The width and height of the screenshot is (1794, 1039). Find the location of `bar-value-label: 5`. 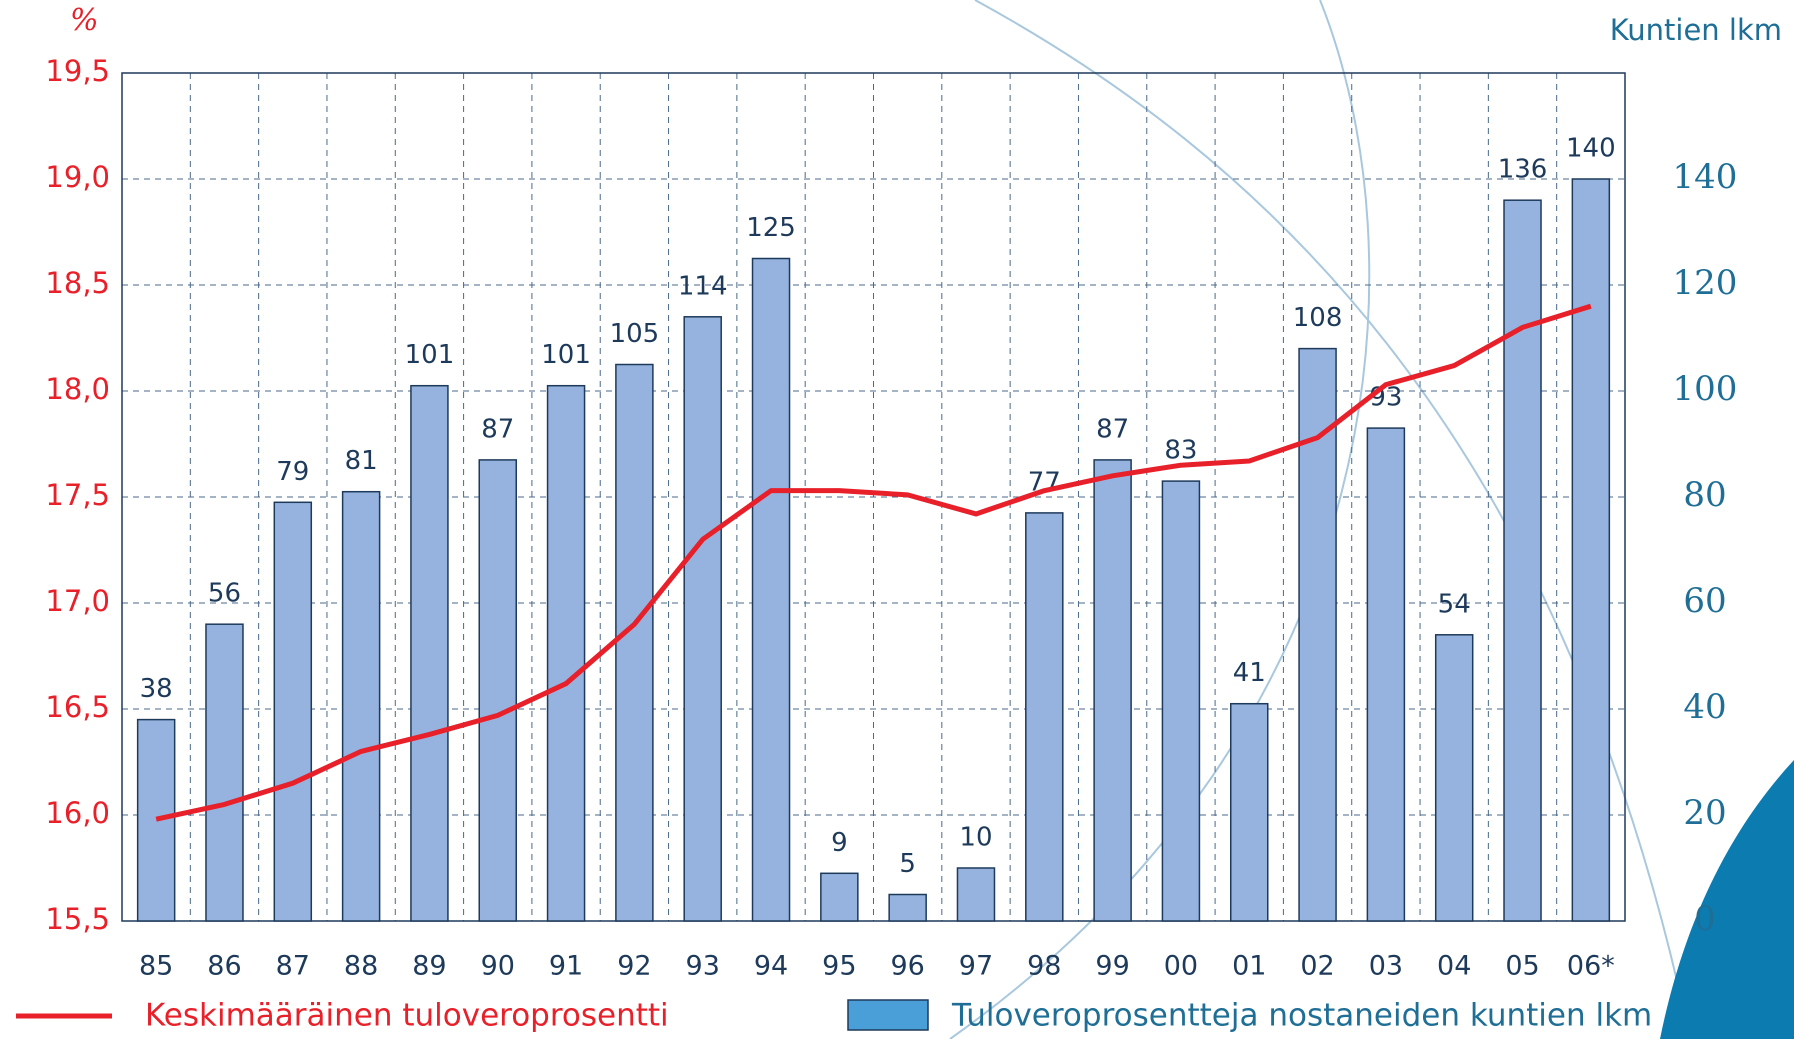

bar-value-label: 5 is located at coordinates (907, 864).